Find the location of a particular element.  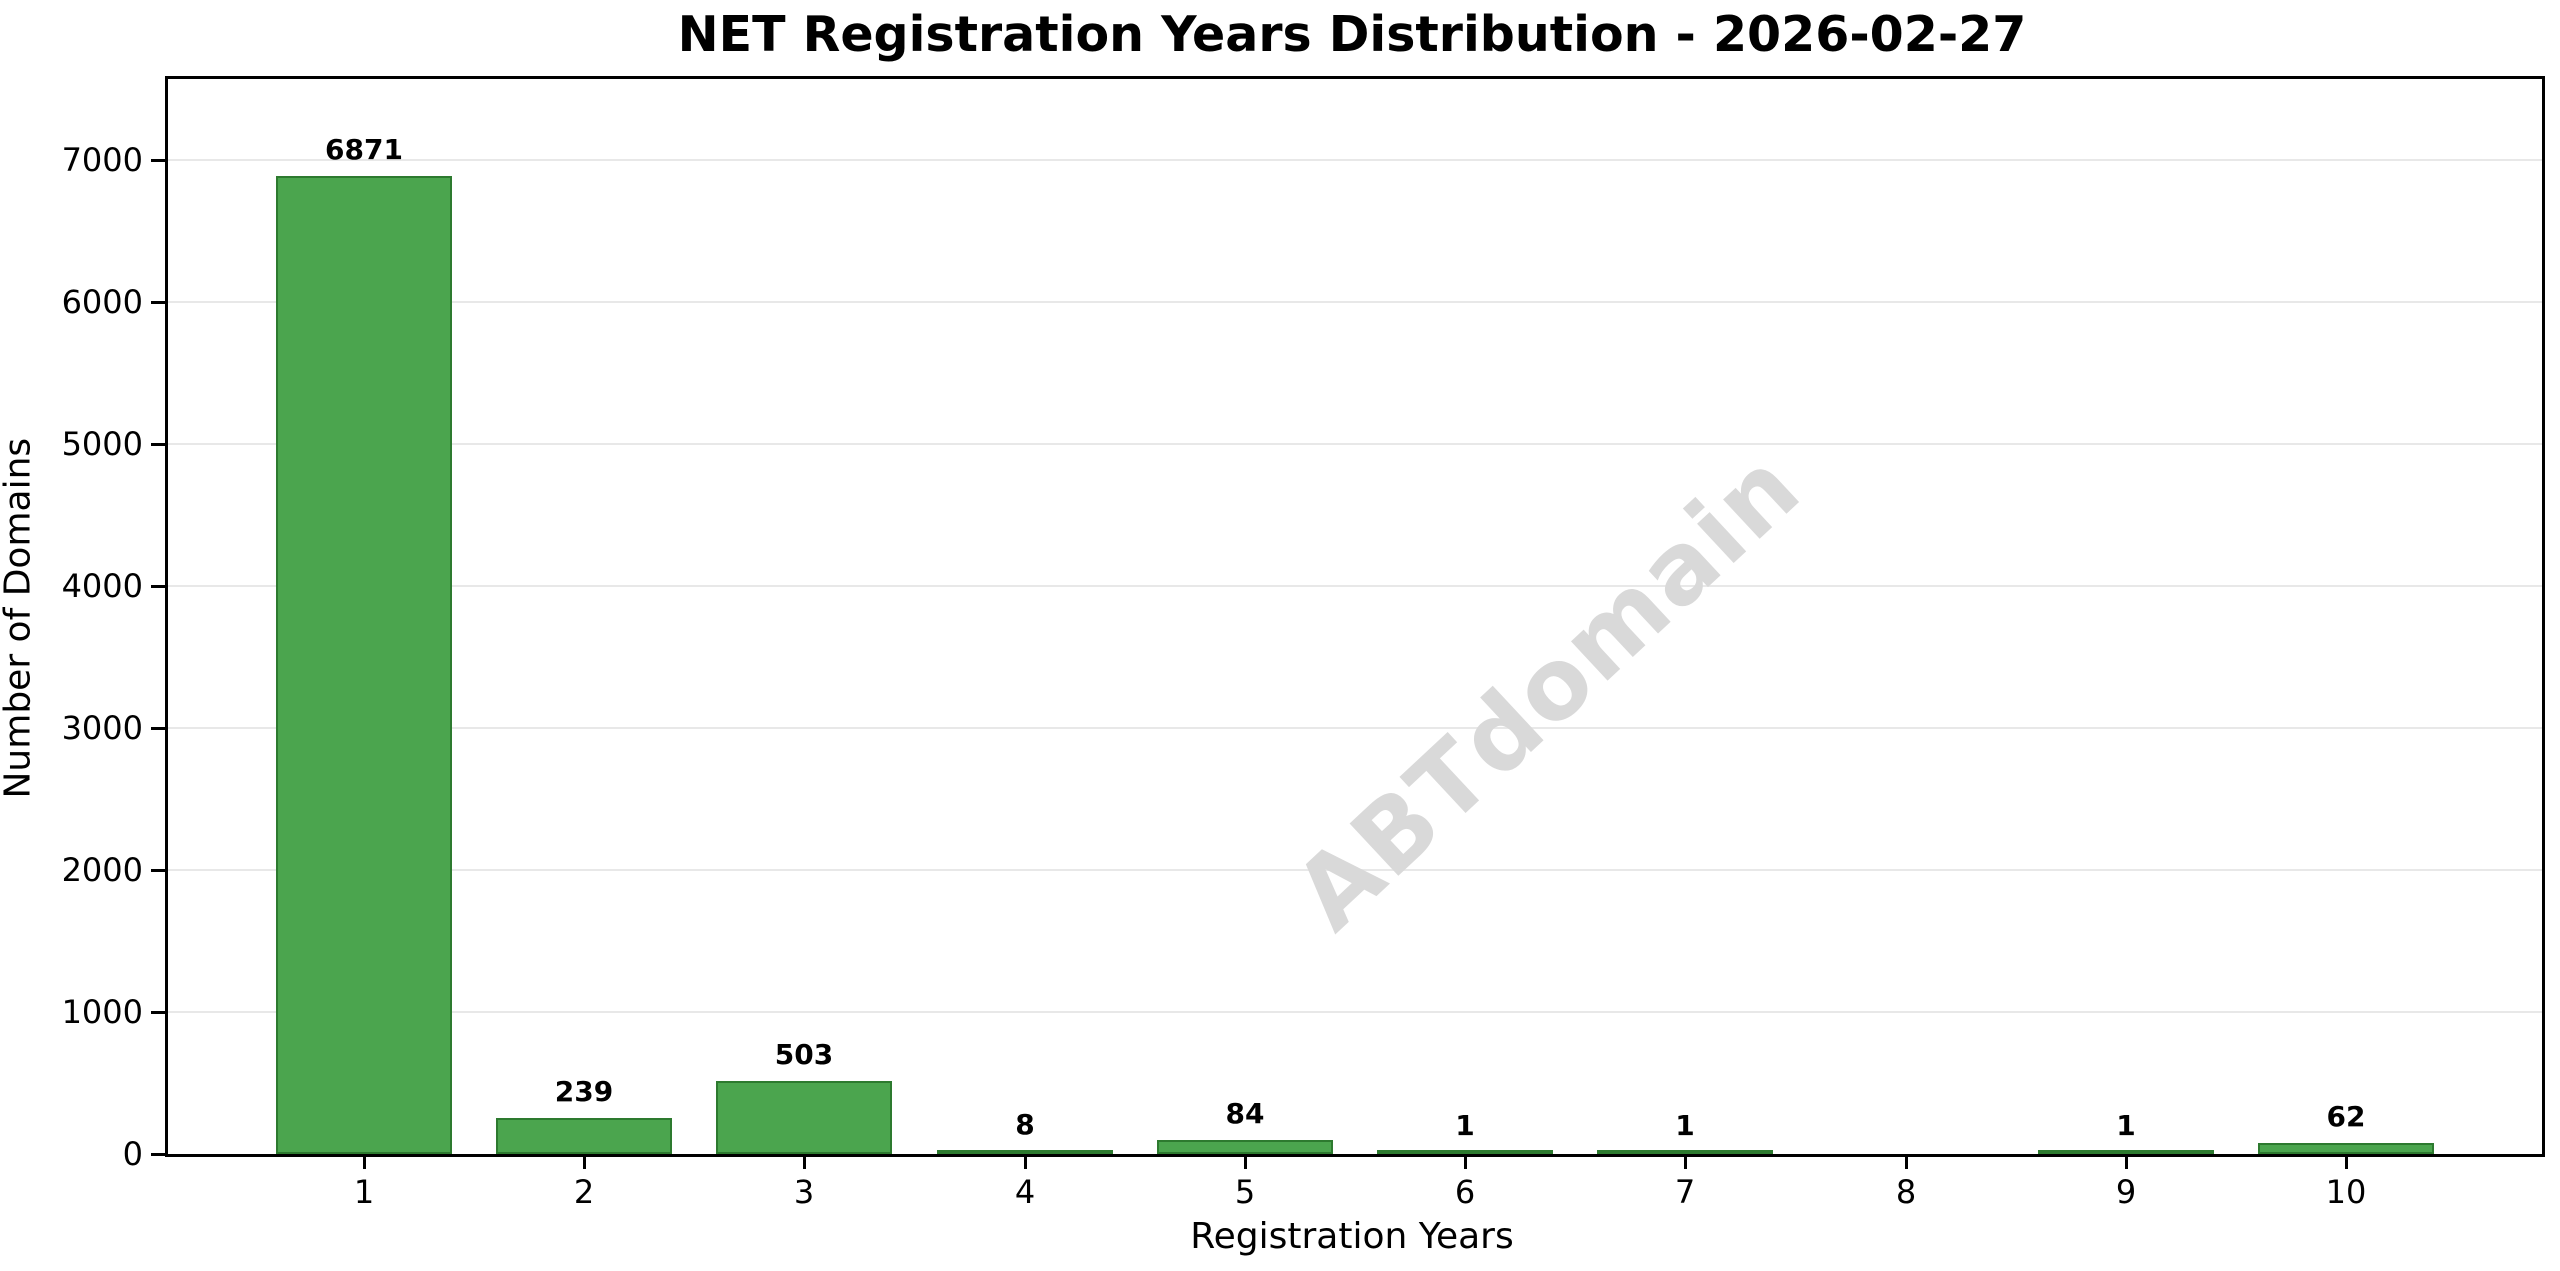

y-tick-label-1000: 1000 is located at coordinates (102, 1012).